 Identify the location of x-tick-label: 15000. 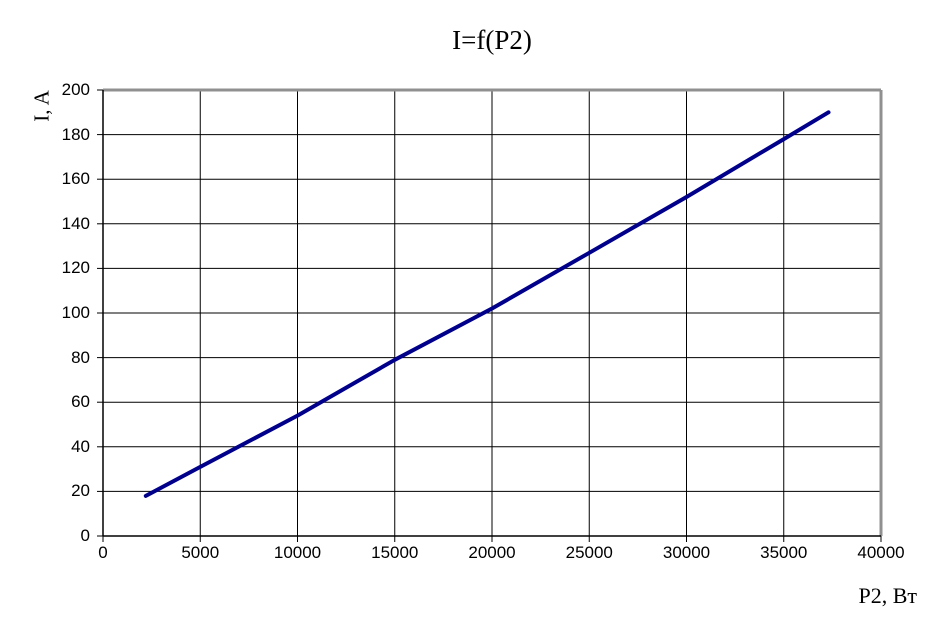
(395, 552).